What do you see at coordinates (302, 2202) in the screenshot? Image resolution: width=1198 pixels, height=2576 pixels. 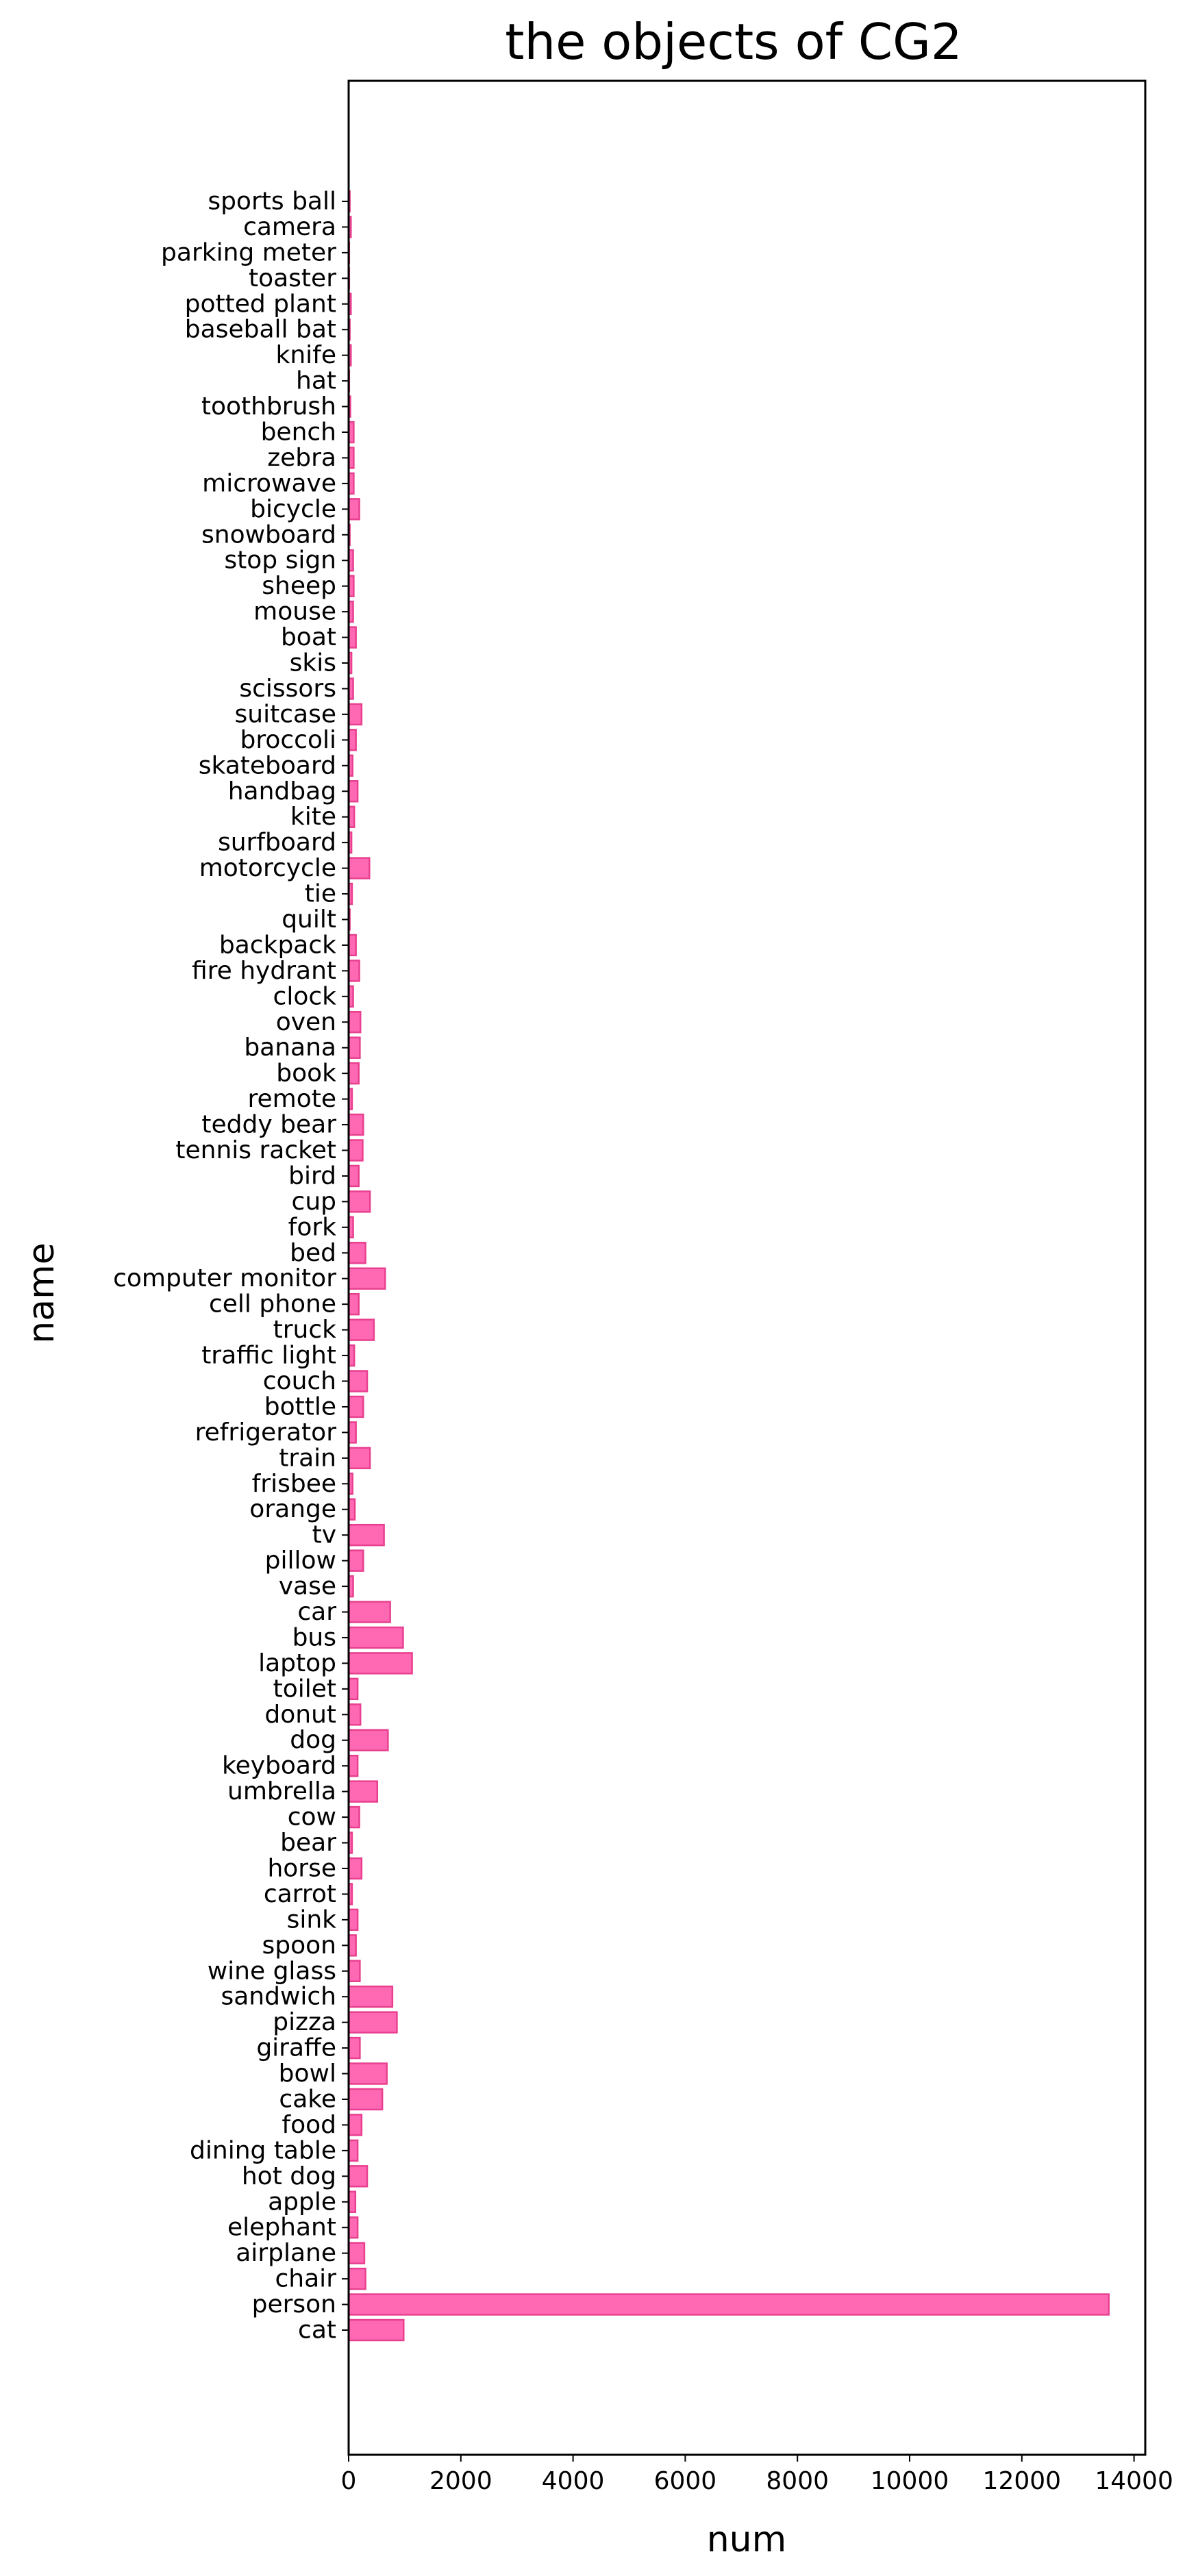 I see `y-tick-label: apple` at bounding box center [302, 2202].